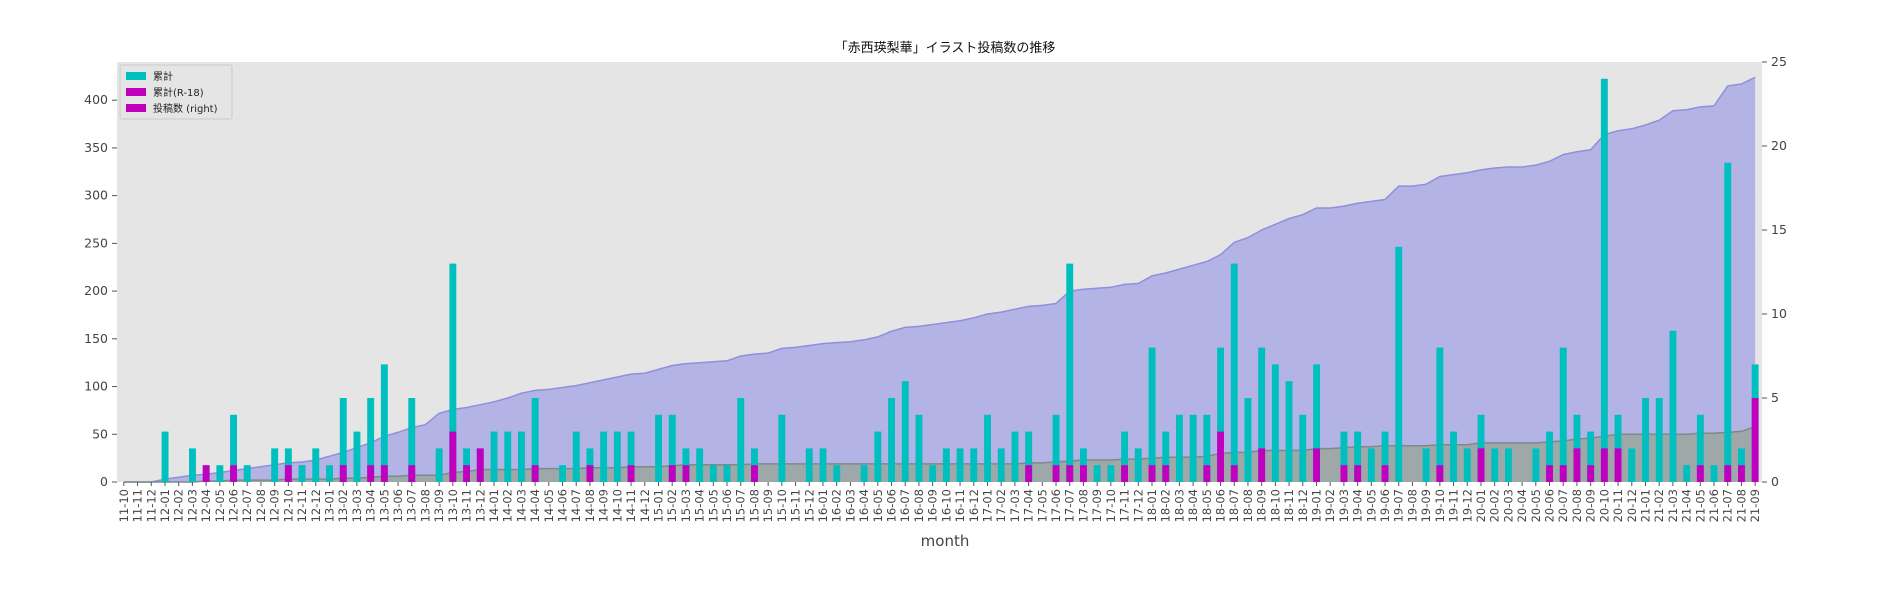 This screenshot has height=604, width=1900. I want to click on x-tick-label: 15-08, so click(754, 505).